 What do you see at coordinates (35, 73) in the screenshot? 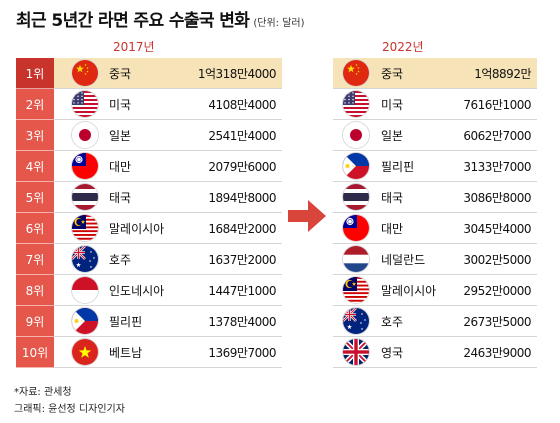
I see `rank-label: 1위` at bounding box center [35, 73].